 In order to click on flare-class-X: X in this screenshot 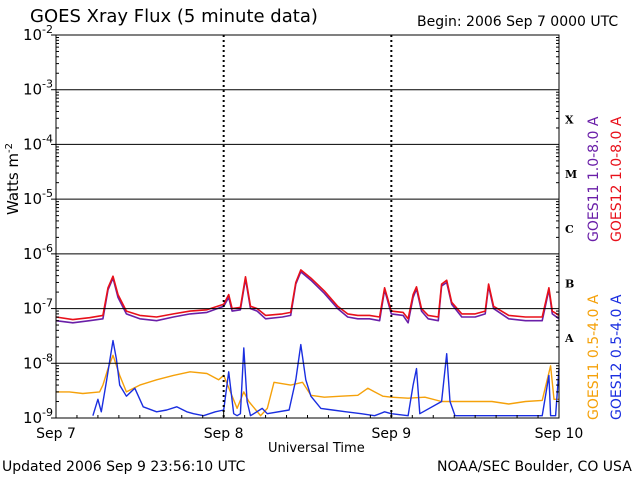, I will do `click(569, 119)`.